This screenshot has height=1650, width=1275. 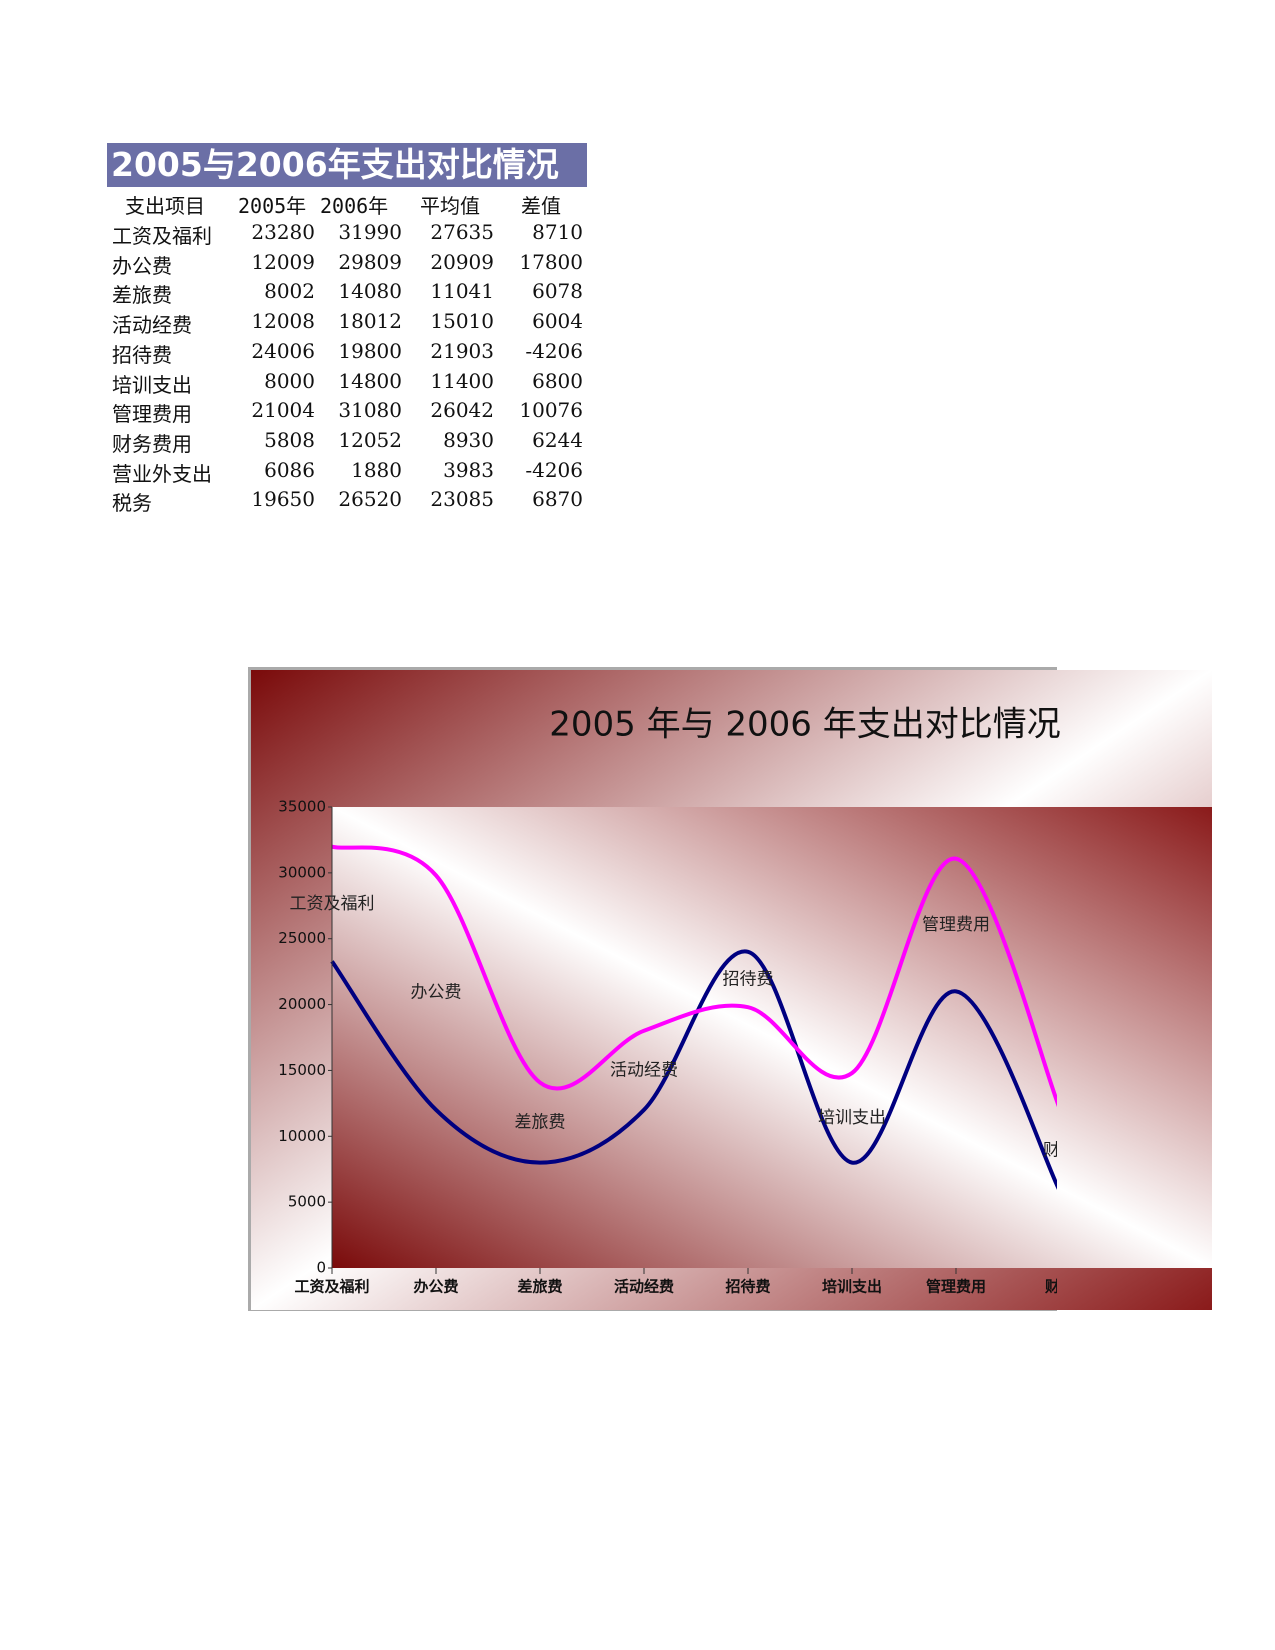 What do you see at coordinates (1060, 1287) in the screenshot?
I see `x-tick-label: 财务` at bounding box center [1060, 1287].